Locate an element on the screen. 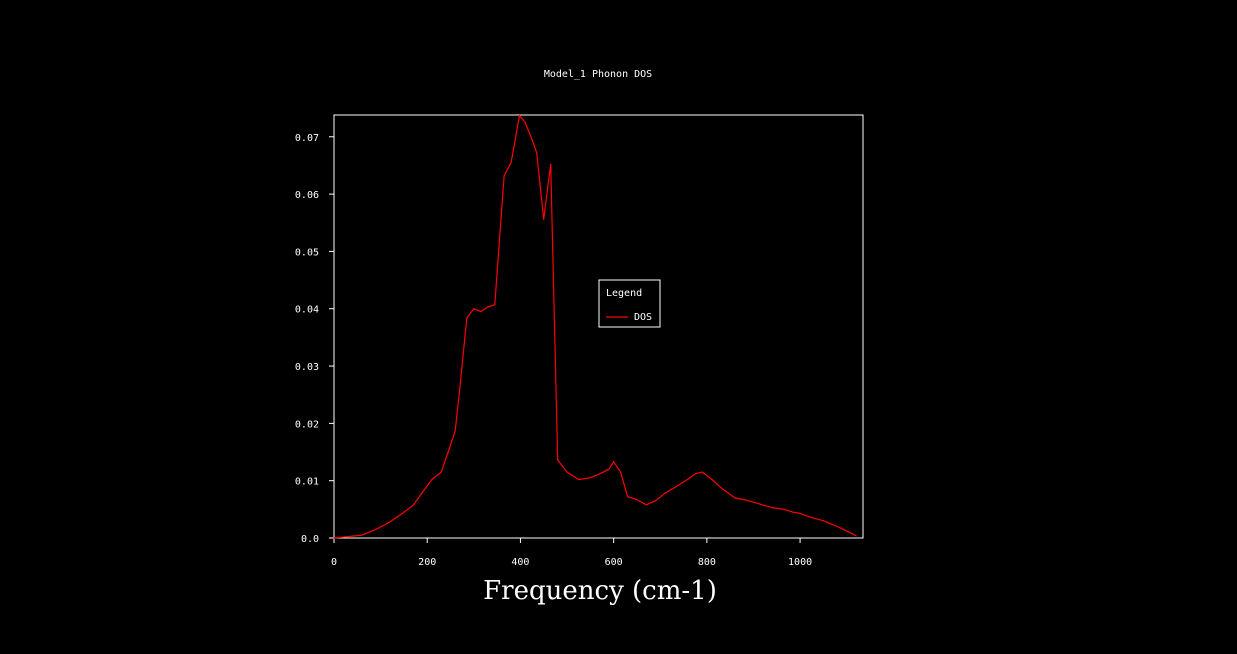 The image size is (1237, 654). chart-title: Model_1 Phonon DOS is located at coordinates (598, 74).